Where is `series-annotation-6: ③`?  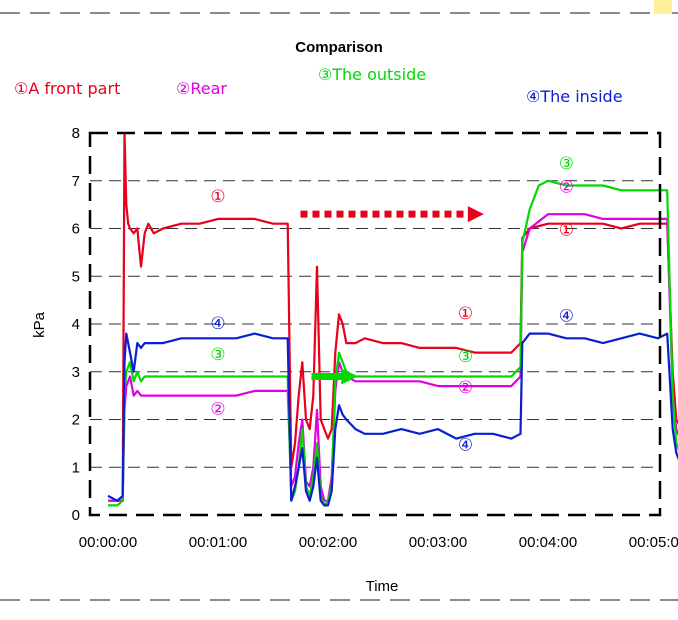 series-annotation-6: ③ is located at coordinates (465, 357).